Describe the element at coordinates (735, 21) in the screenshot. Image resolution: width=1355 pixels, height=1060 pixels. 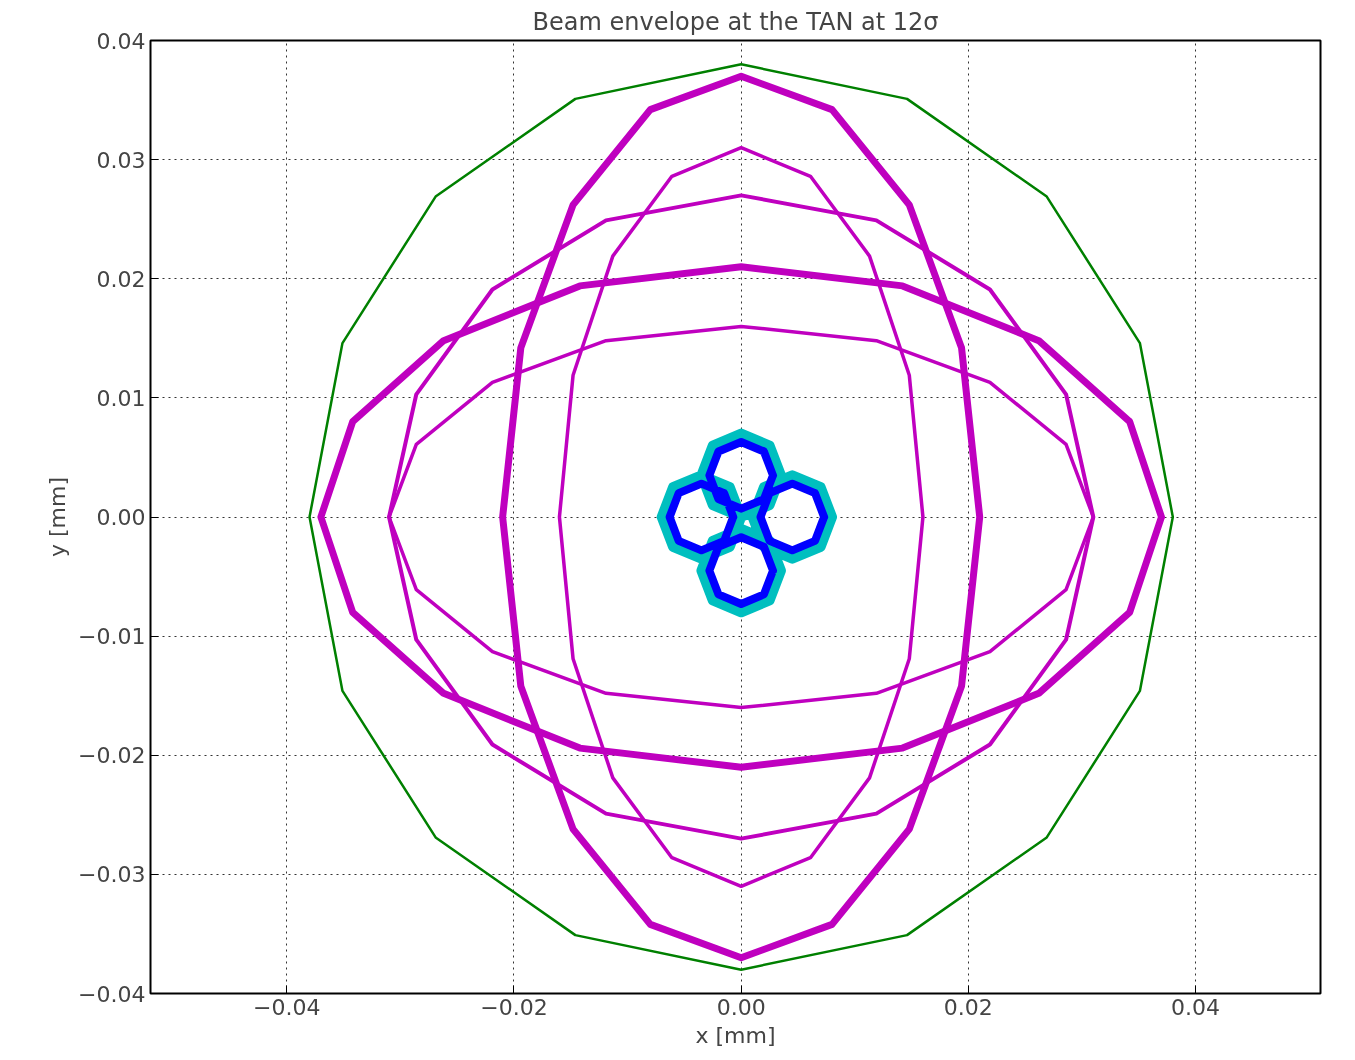
I see `chart-title: Beam envelope at the TAN at 12σ` at that location.